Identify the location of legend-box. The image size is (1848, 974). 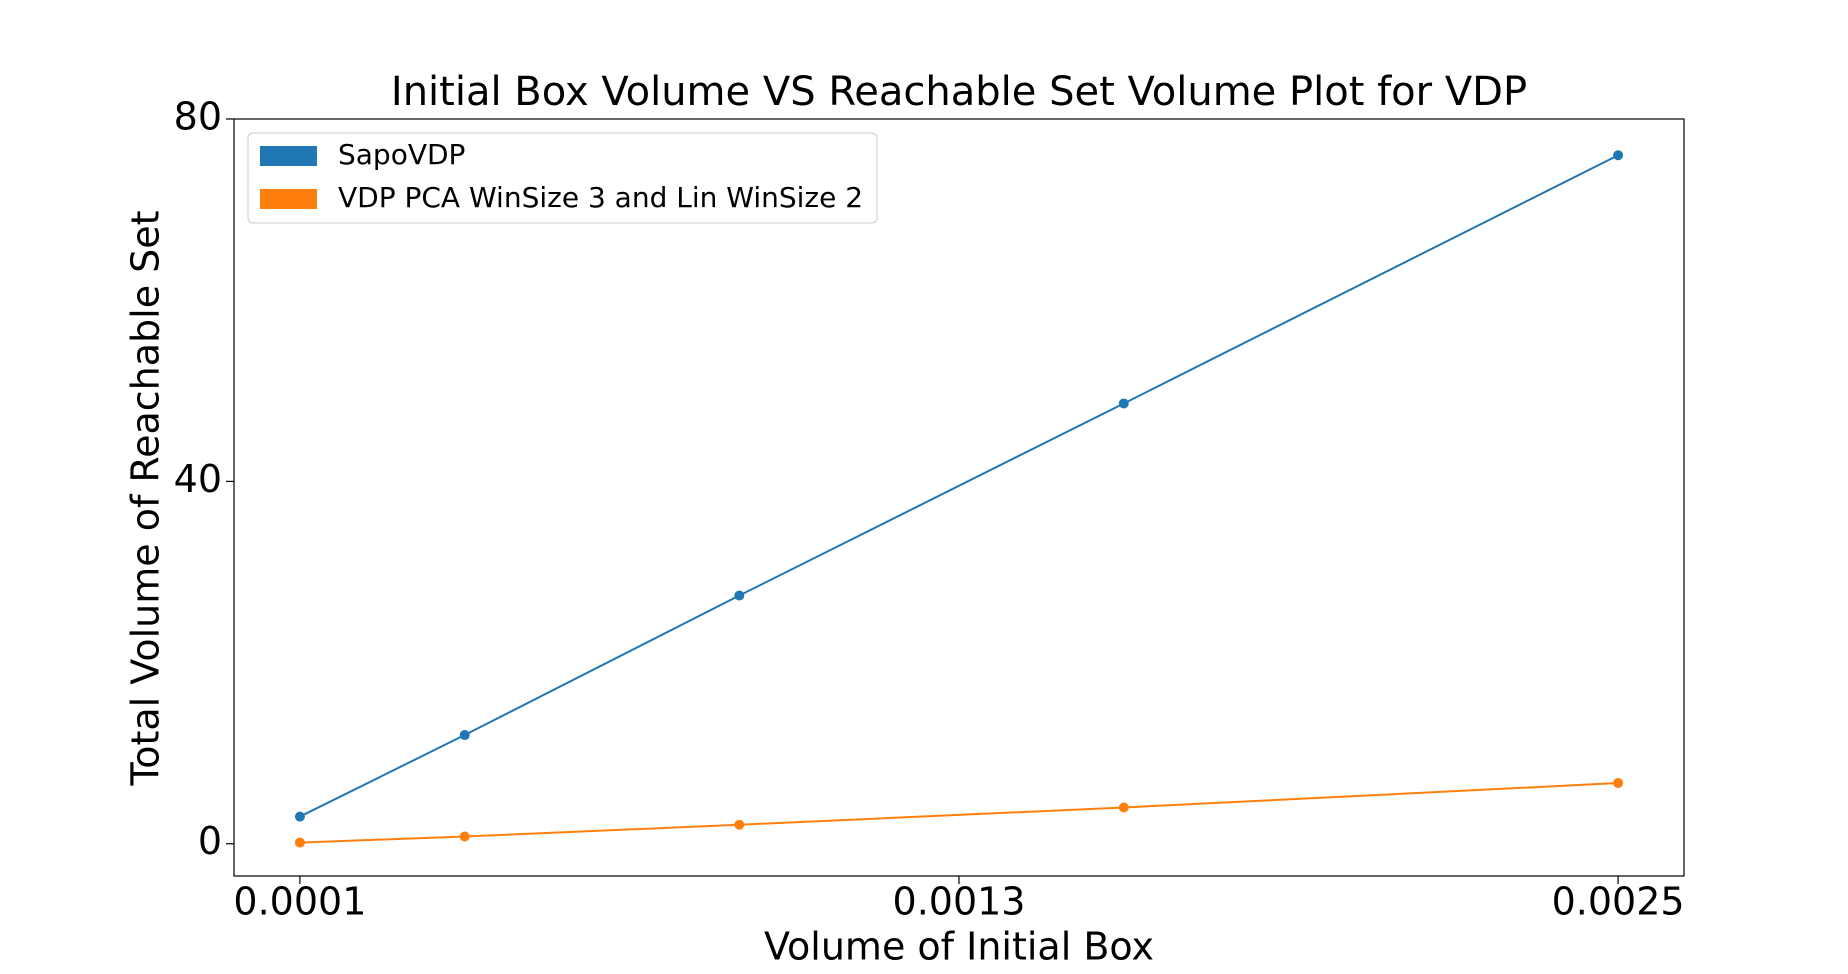
(562, 178).